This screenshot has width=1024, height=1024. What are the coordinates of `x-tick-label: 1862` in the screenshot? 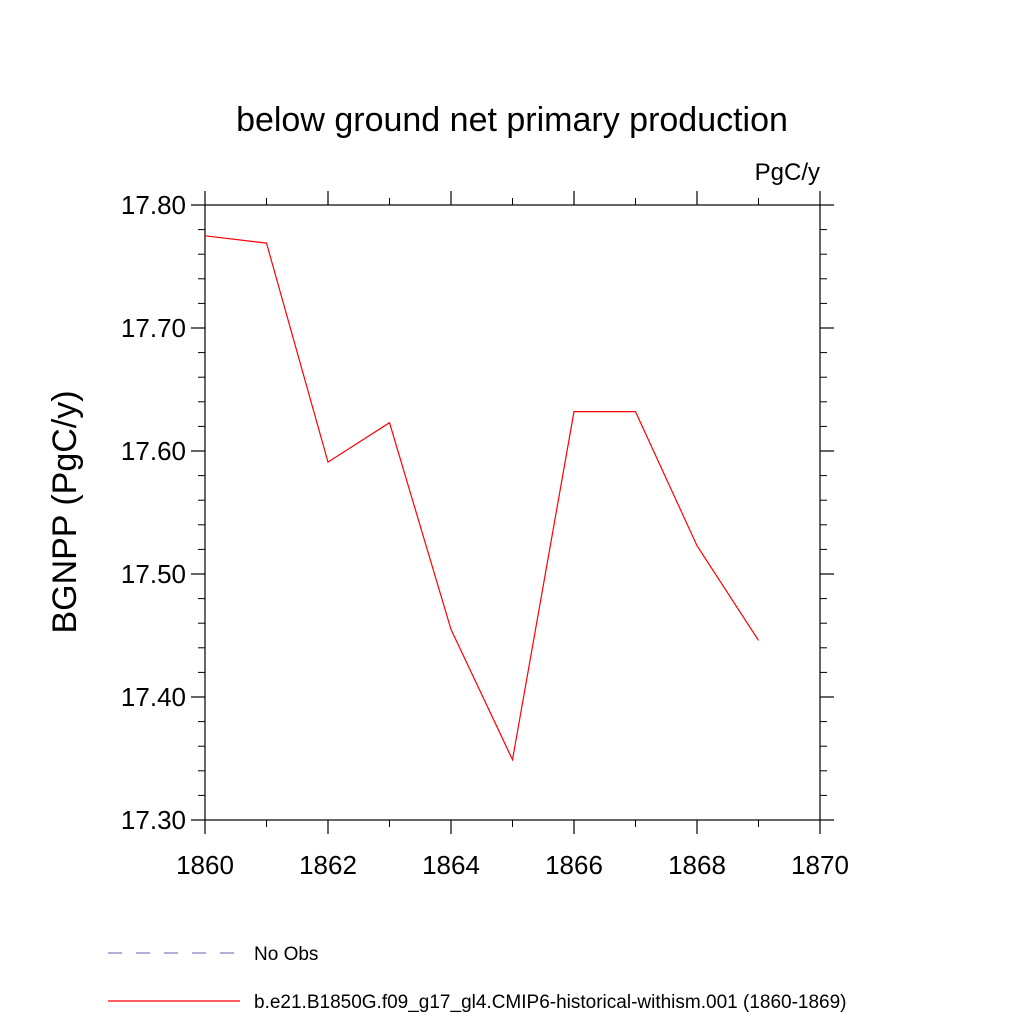 It's located at (328, 865).